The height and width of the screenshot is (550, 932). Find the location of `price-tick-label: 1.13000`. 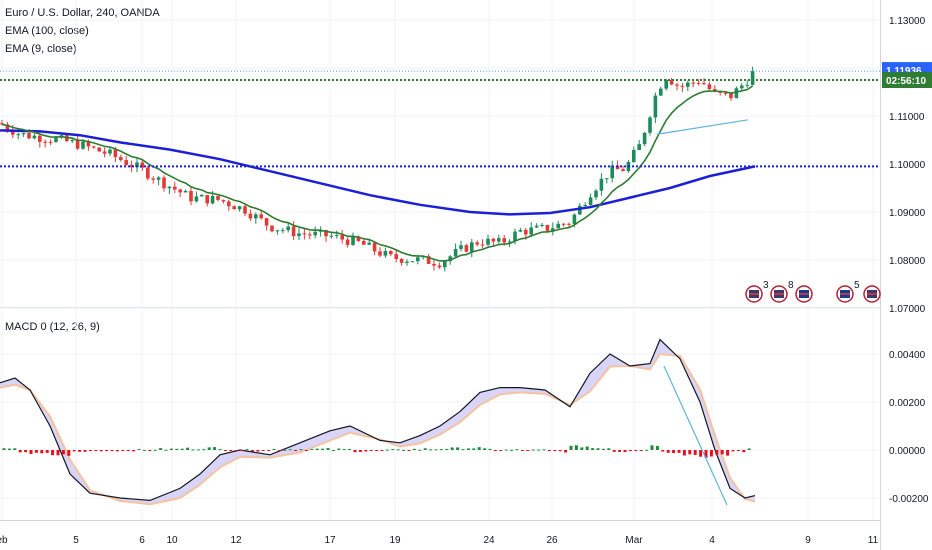

price-tick-label: 1.13000 is located at coordinates (907, 21).